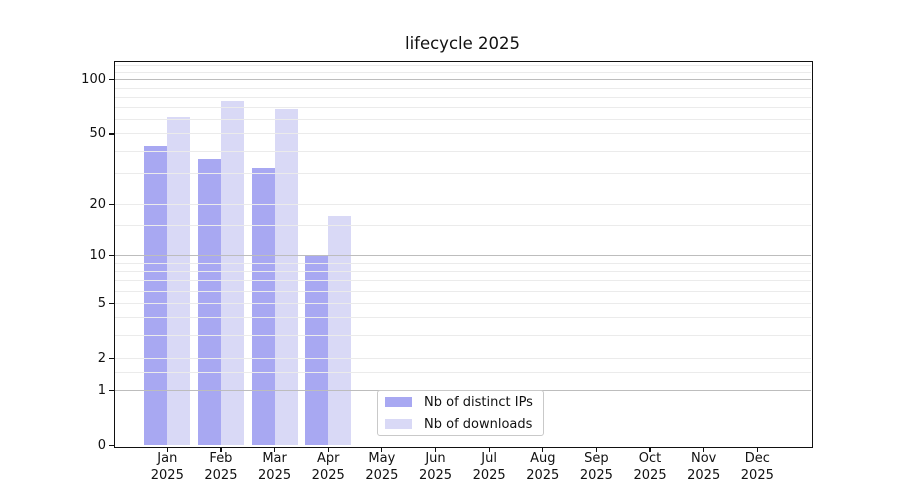 This screenshot has height=500, width=900. I want to click on y-tick-label: 1, so click(101, 391).